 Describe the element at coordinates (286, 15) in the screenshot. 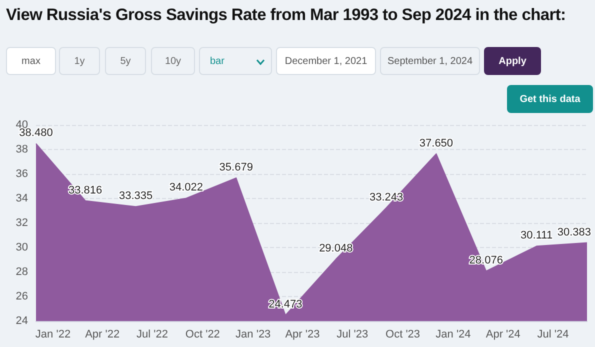

I see `chart-title: View Russia's Gross Savings Rate from Mar 1993 to Sep 2024 in the chart:` at that location.